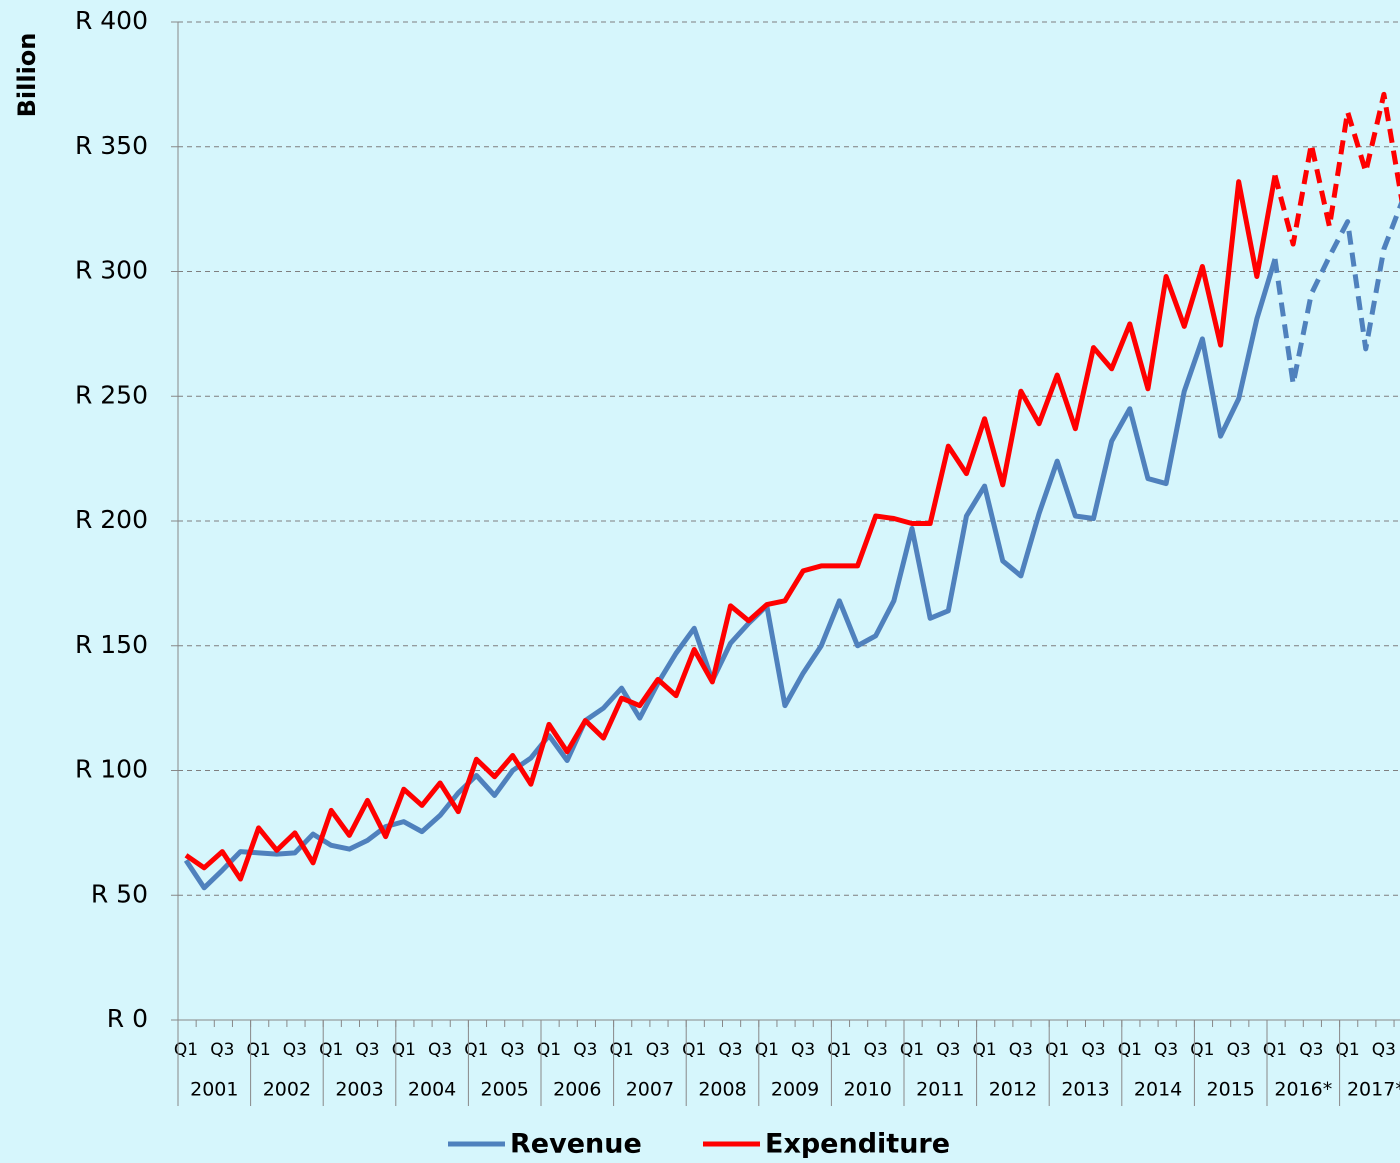 This screenshot has height=1163, width=1400. What do you see at coordinates (127, 1018) in the screenshot?
I see `y-tick-label: R 0` at bounding box center [127, 1018].